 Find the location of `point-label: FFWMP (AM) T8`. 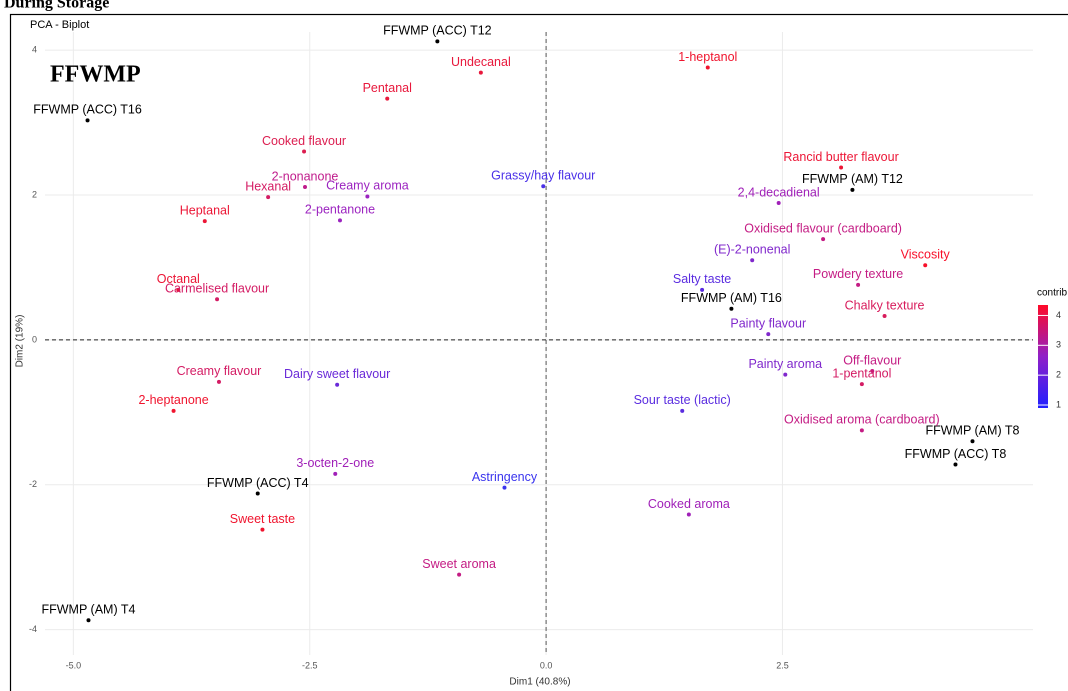

point-label: FFWMP (AM) T8 is located at coordinates (972, 431).